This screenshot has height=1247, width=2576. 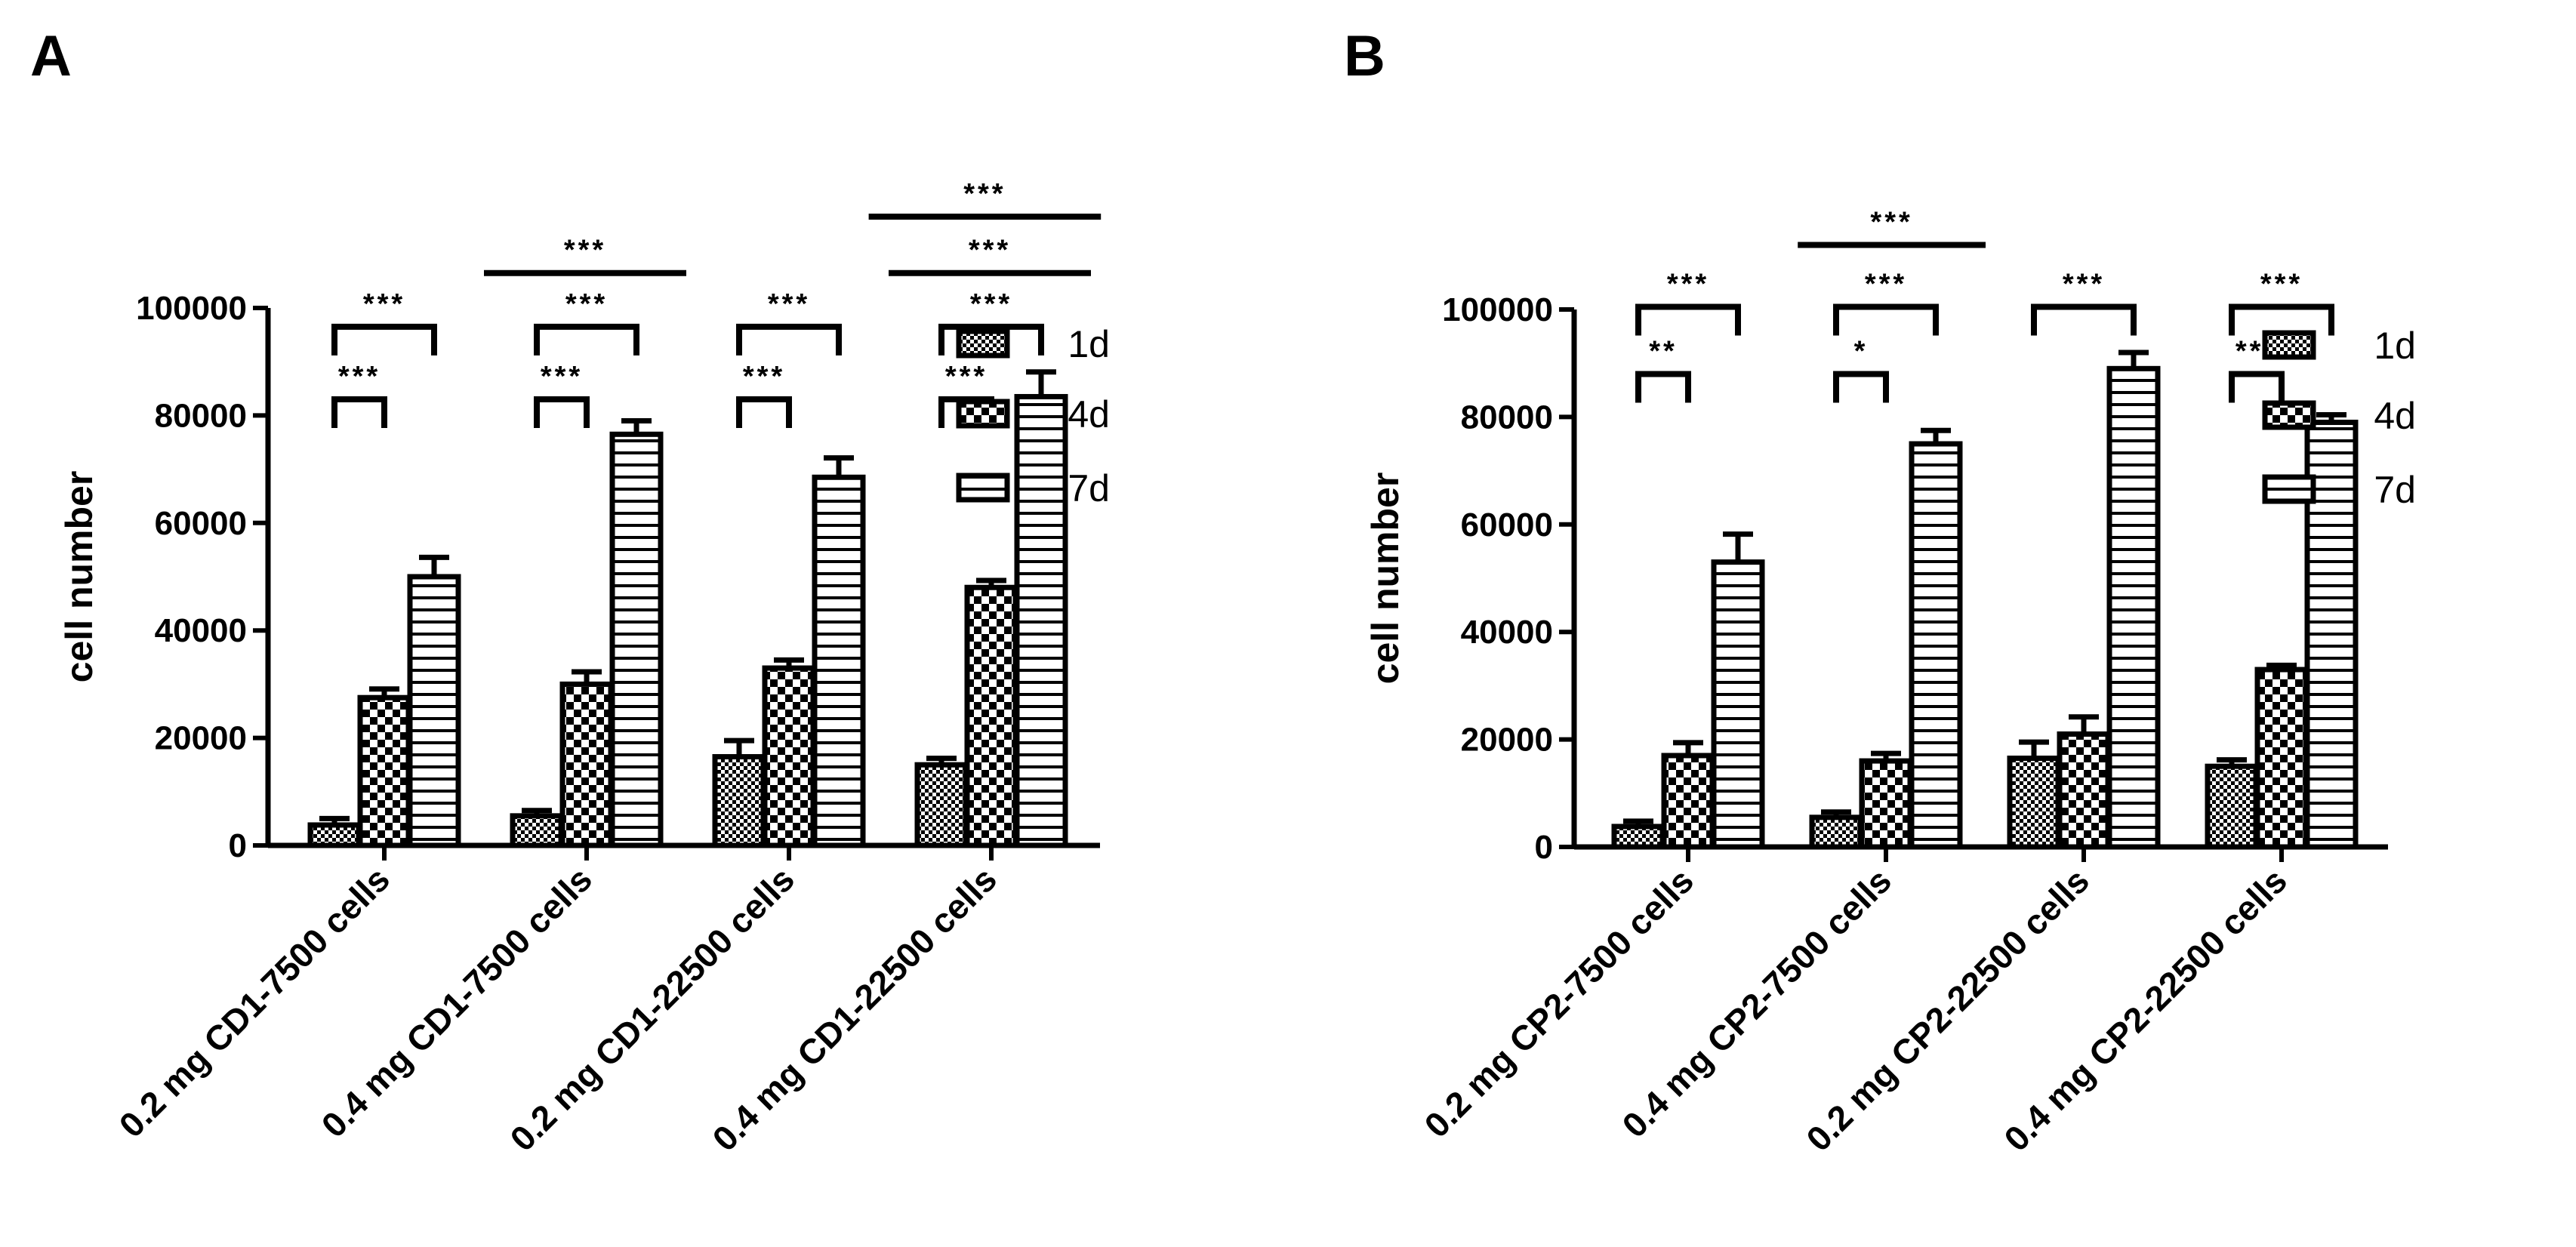 What do you see at coordinates (789, 304) in the screenshot?
I see `significance-6-label: ***` at bounding box center [789, 304].